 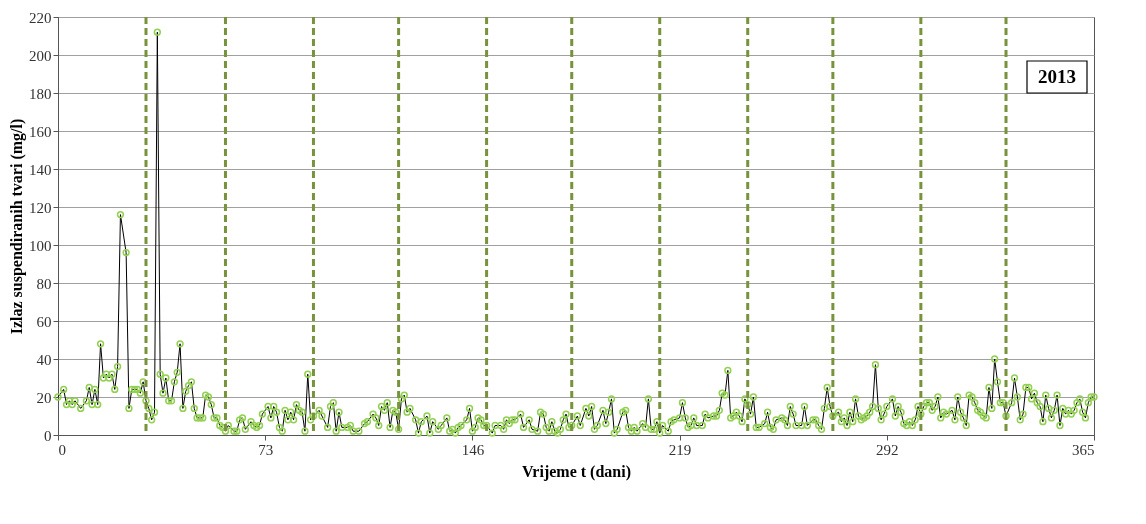 I want to click on y-tick-label: 80, so click(x=44, y=283).